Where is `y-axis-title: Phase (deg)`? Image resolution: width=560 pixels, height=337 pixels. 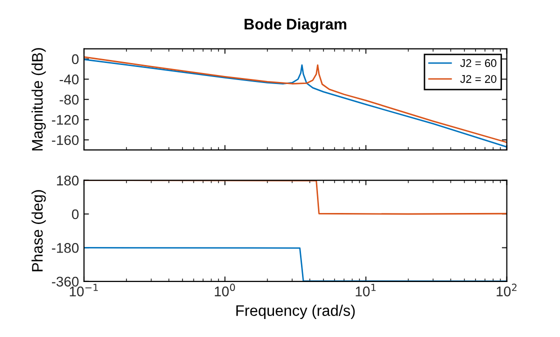
y-axis-title: Phase (deg) is located at coordinates (39, 231).